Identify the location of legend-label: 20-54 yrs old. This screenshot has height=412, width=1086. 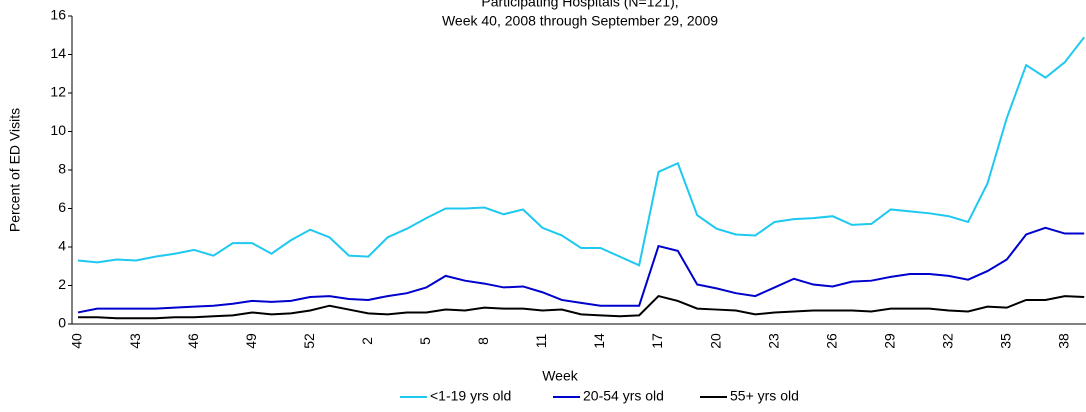
(623, 396).